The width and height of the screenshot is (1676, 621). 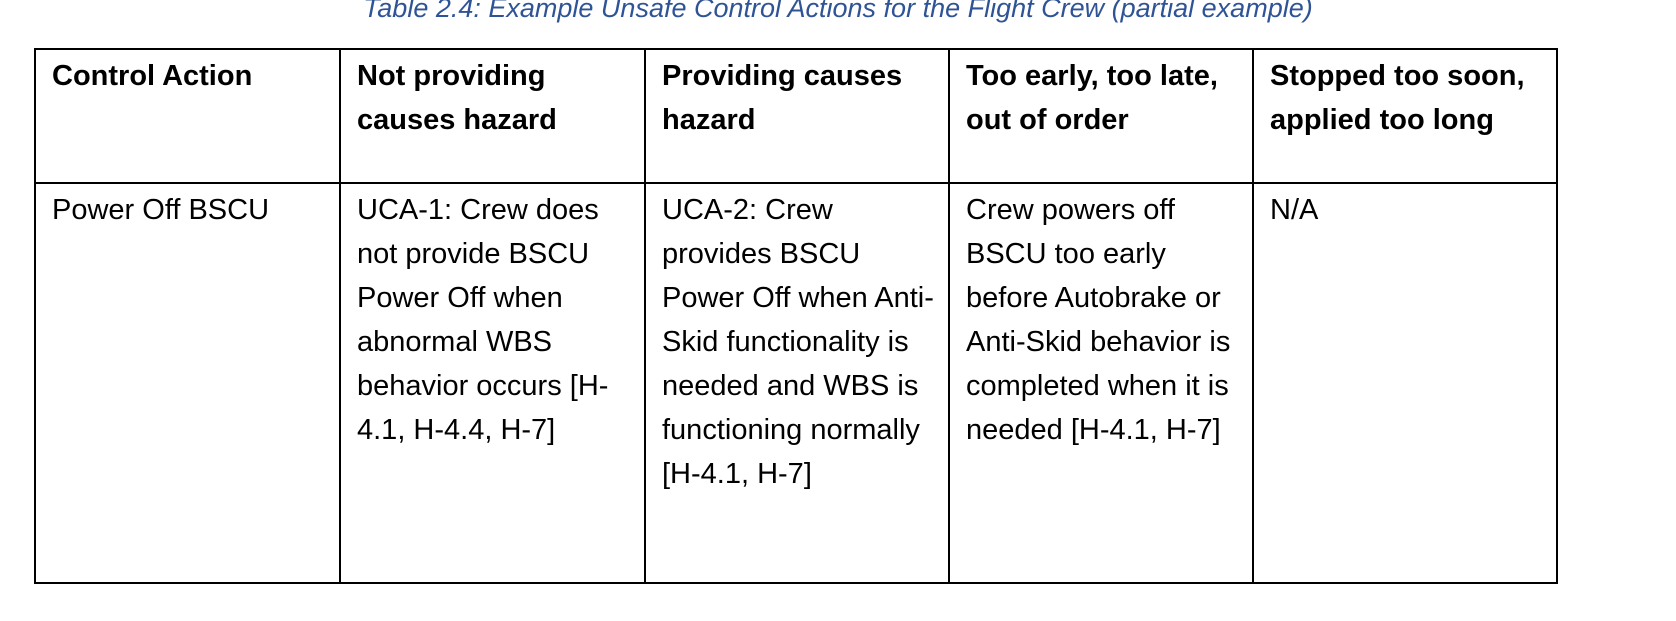 What do you see at coordinates (187, 116) in the screenshot?
I see `header-control-action: Control Action` at bounding box center [187, 116].